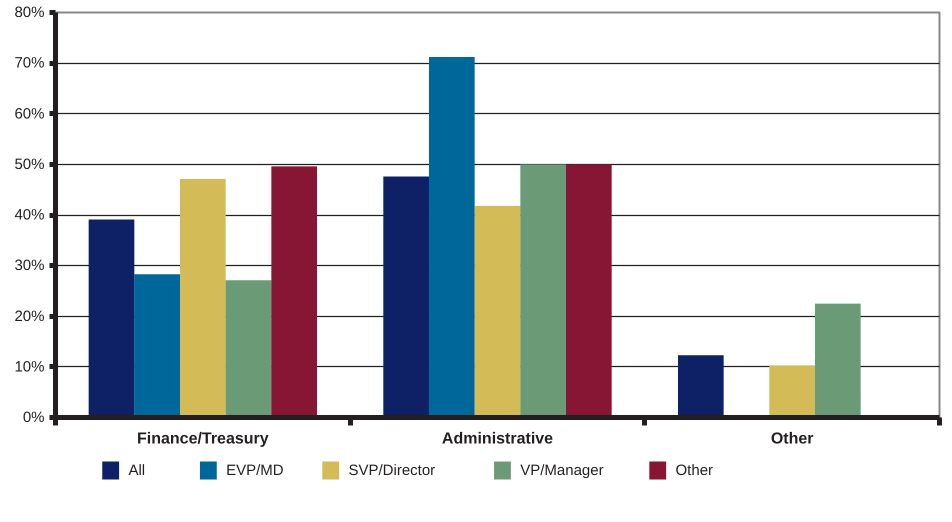  I want to click on y-tick-label: 50%, so click(29, 164).